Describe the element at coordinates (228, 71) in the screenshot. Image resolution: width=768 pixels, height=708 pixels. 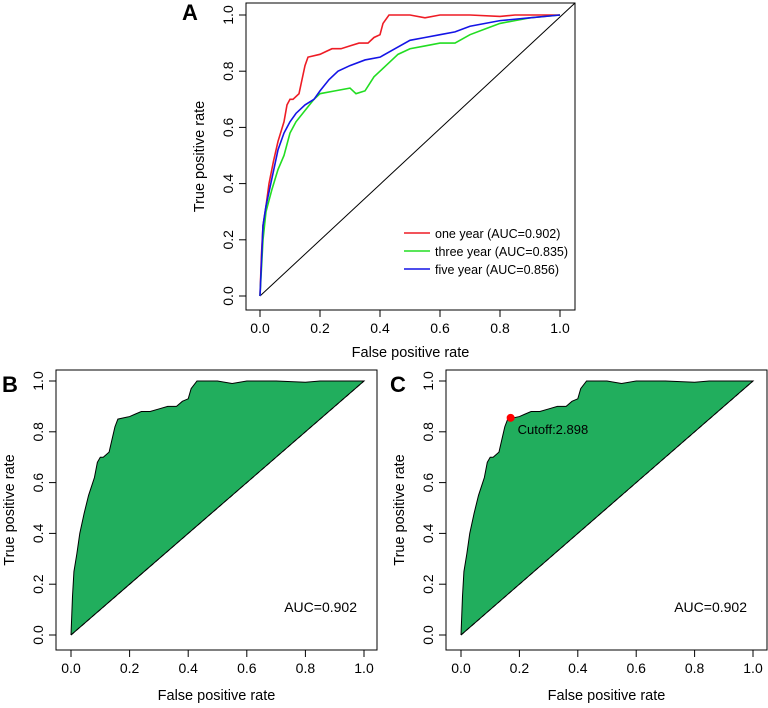
I see `panel-a-y-tick-label: 0.8` at that location.